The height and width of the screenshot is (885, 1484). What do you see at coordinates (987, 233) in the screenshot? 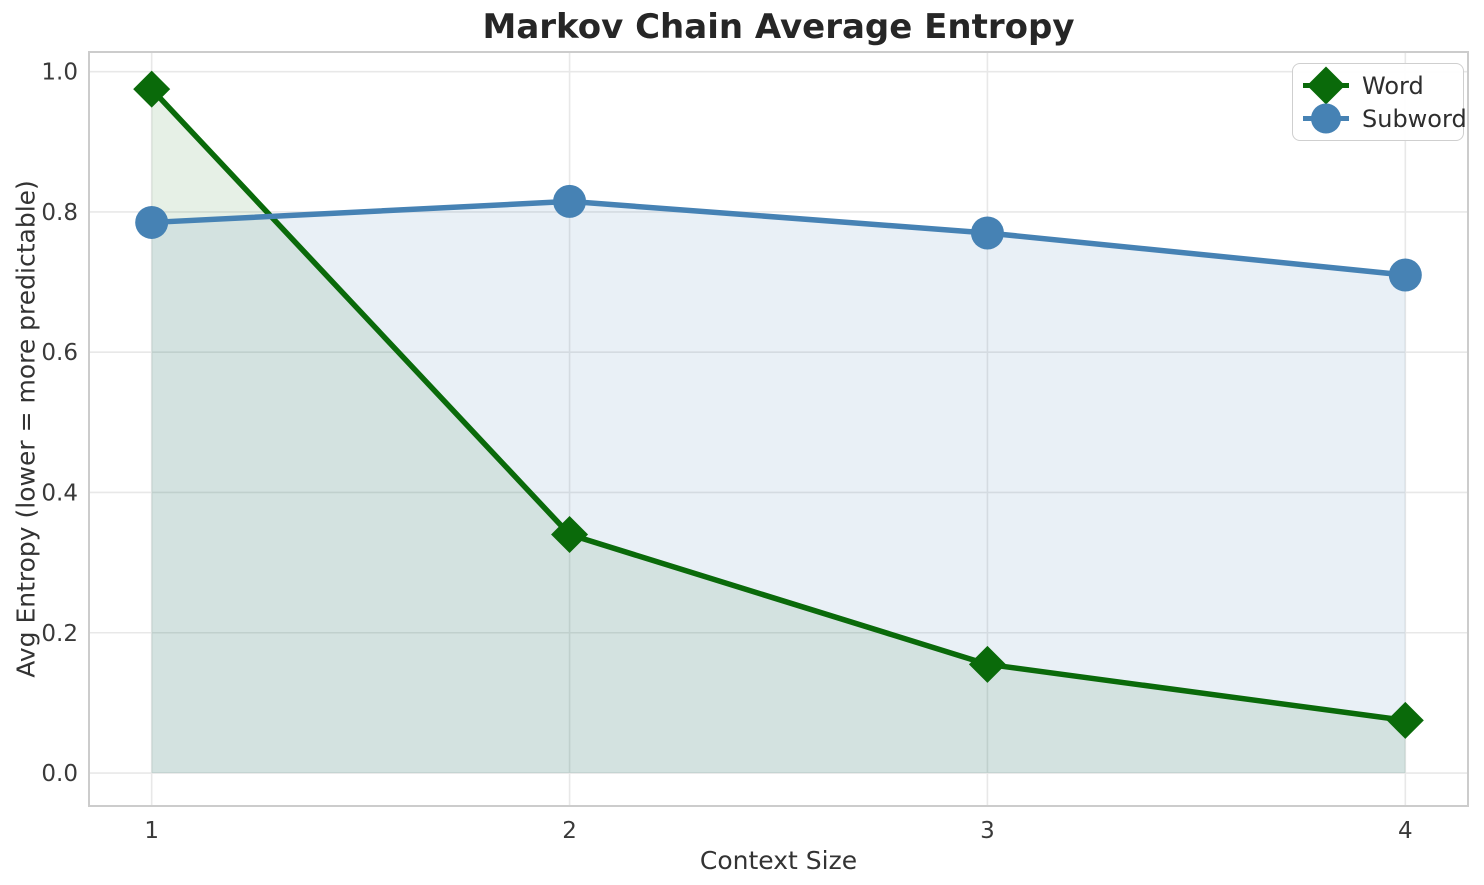
I see `marker-subword-x3` at bounding box center [987, 233].